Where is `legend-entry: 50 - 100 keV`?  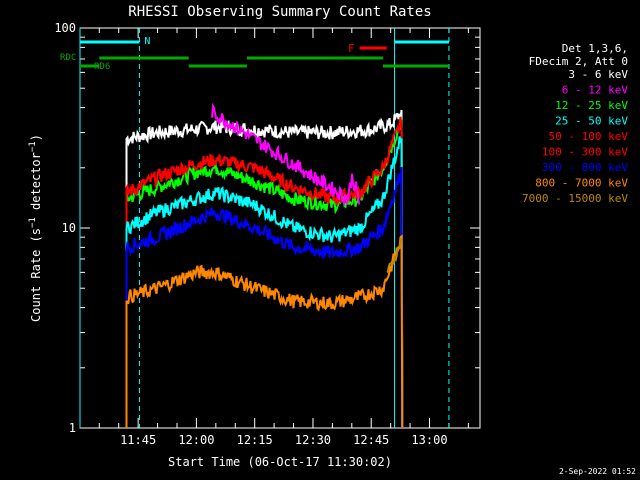 legend-entry: 50 - 100 keV is located at coordinates (589, 136).